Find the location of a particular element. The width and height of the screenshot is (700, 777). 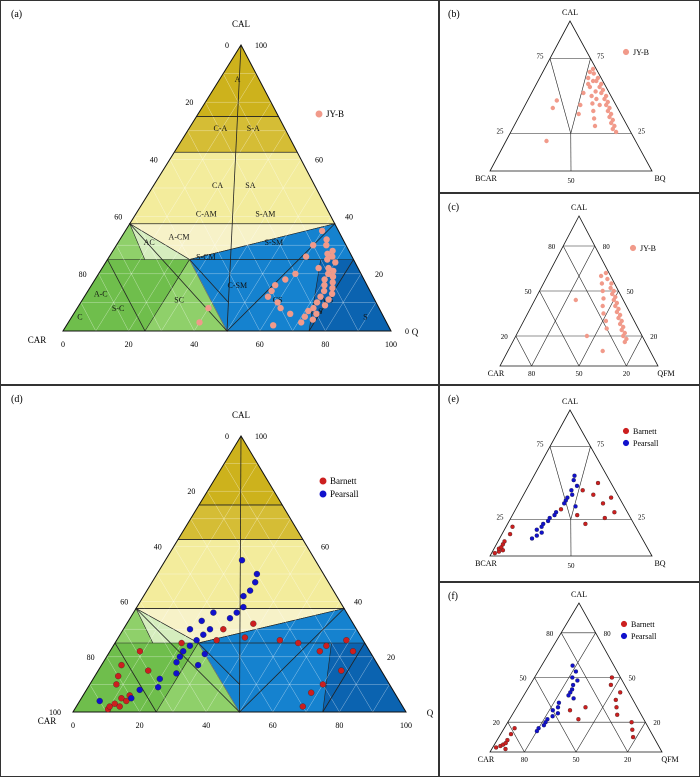

tick-bottom: 0 is located at coordinates (63, 344).